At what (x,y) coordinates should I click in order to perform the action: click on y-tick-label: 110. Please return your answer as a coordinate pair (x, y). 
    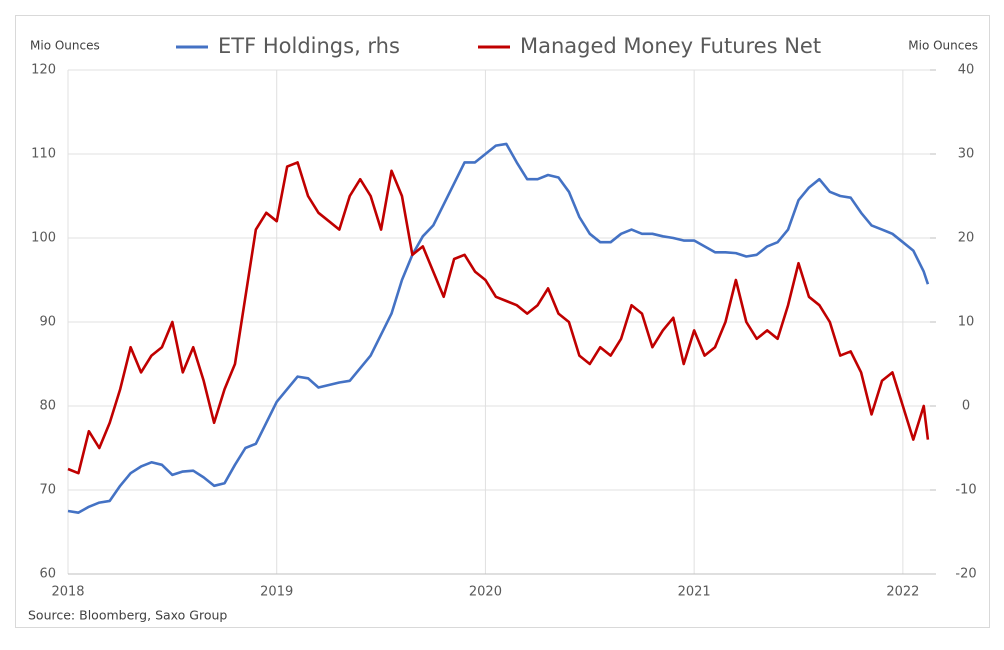
    Looking at the image, I should click on (43, 154).